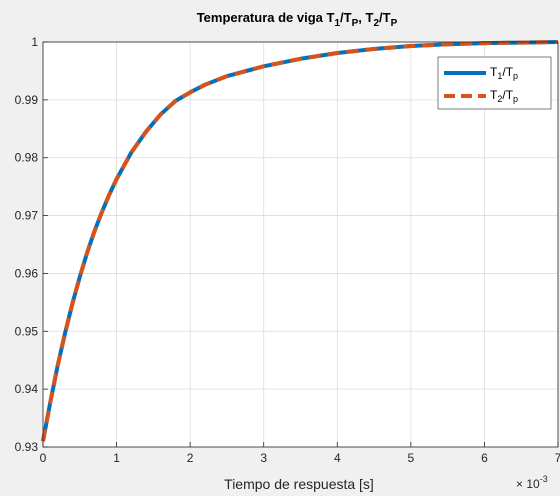  Describe the element at coordinates (27, 273) in the screenshot. I see `y-tick-label: 0.96` at that location.